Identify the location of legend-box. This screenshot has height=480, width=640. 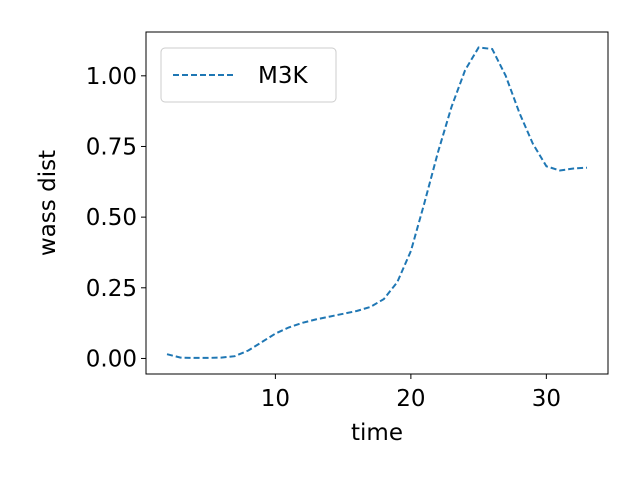
(248, 75).